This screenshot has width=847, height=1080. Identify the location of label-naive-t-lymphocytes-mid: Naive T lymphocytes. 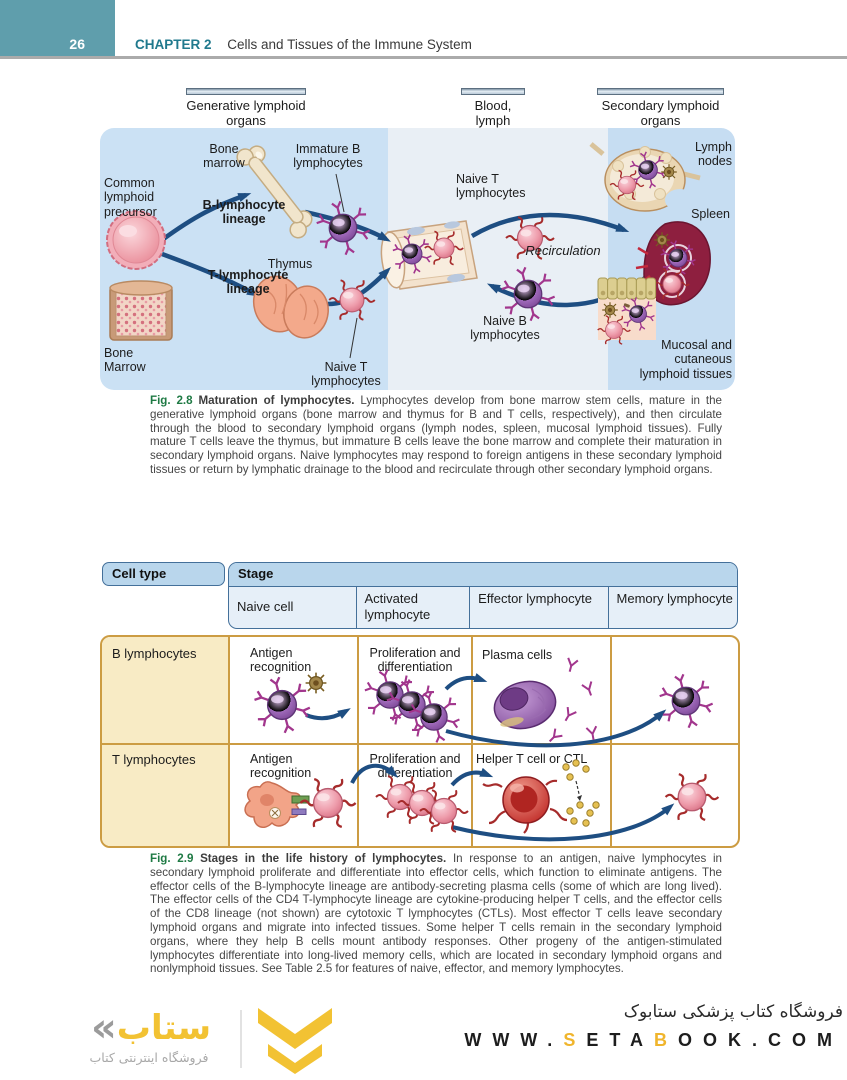
(491, 186).